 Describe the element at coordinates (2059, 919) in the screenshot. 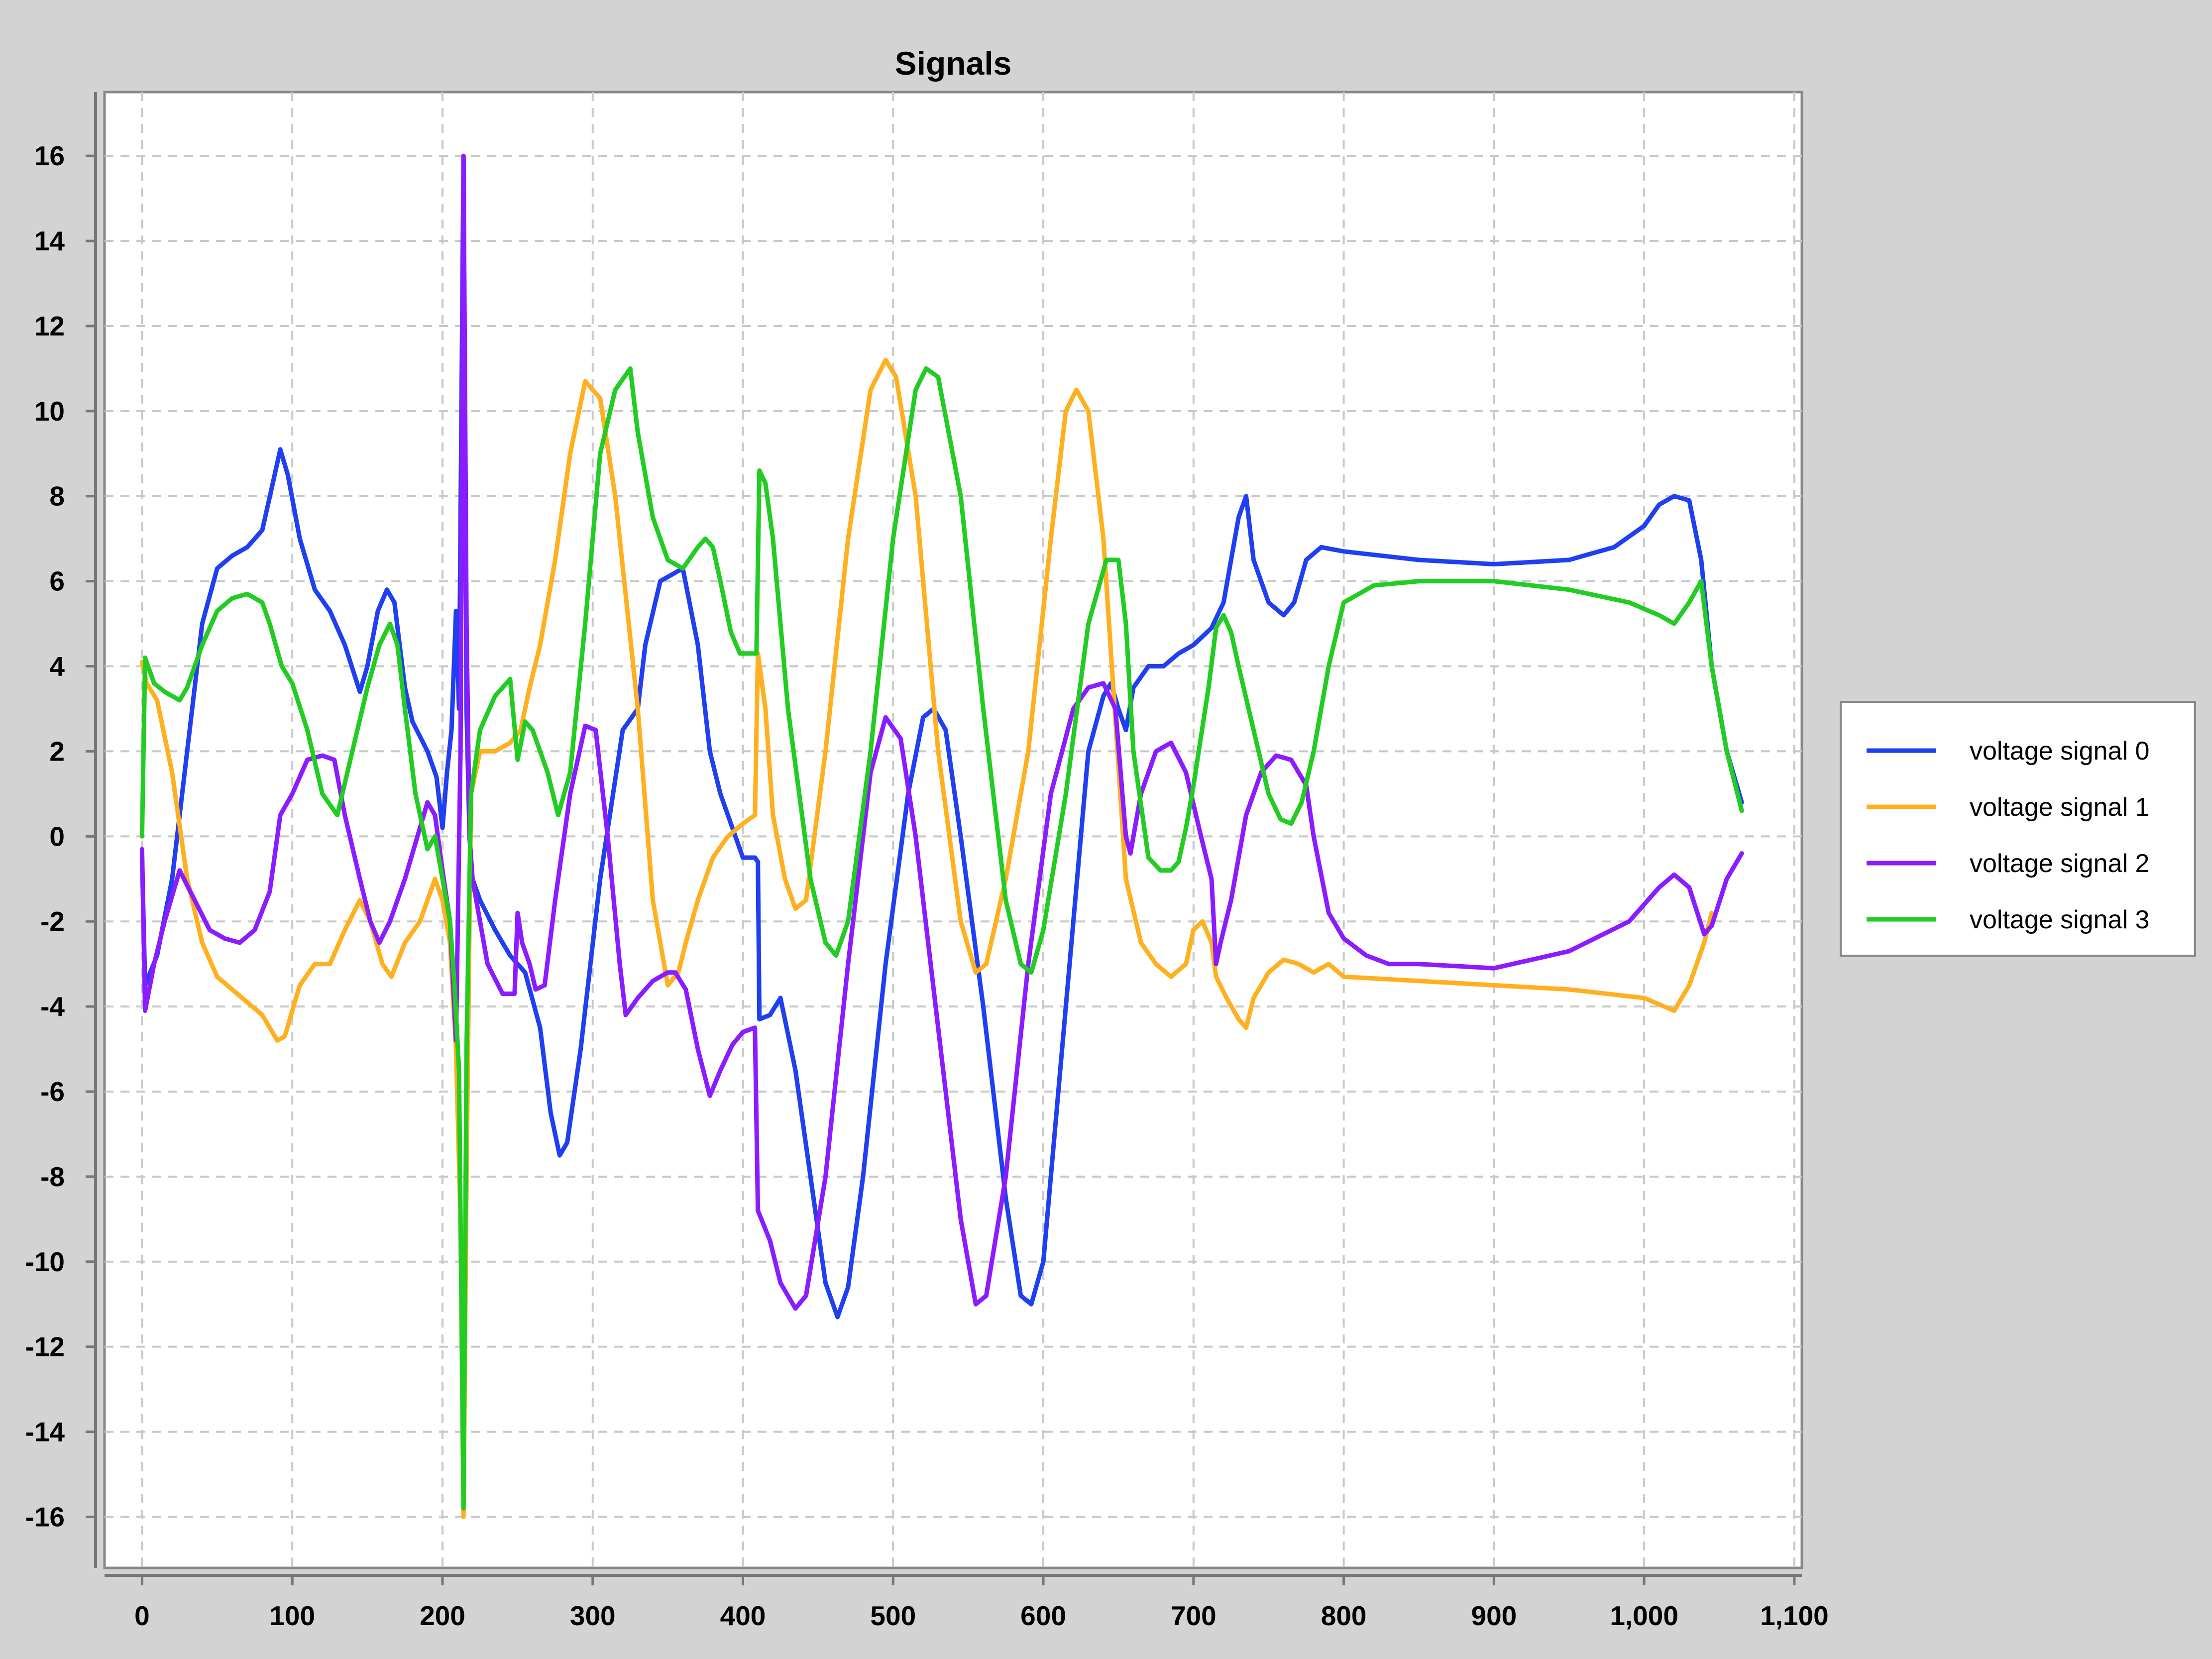

I see `legend-label-3: voltage signal 3` at that location.